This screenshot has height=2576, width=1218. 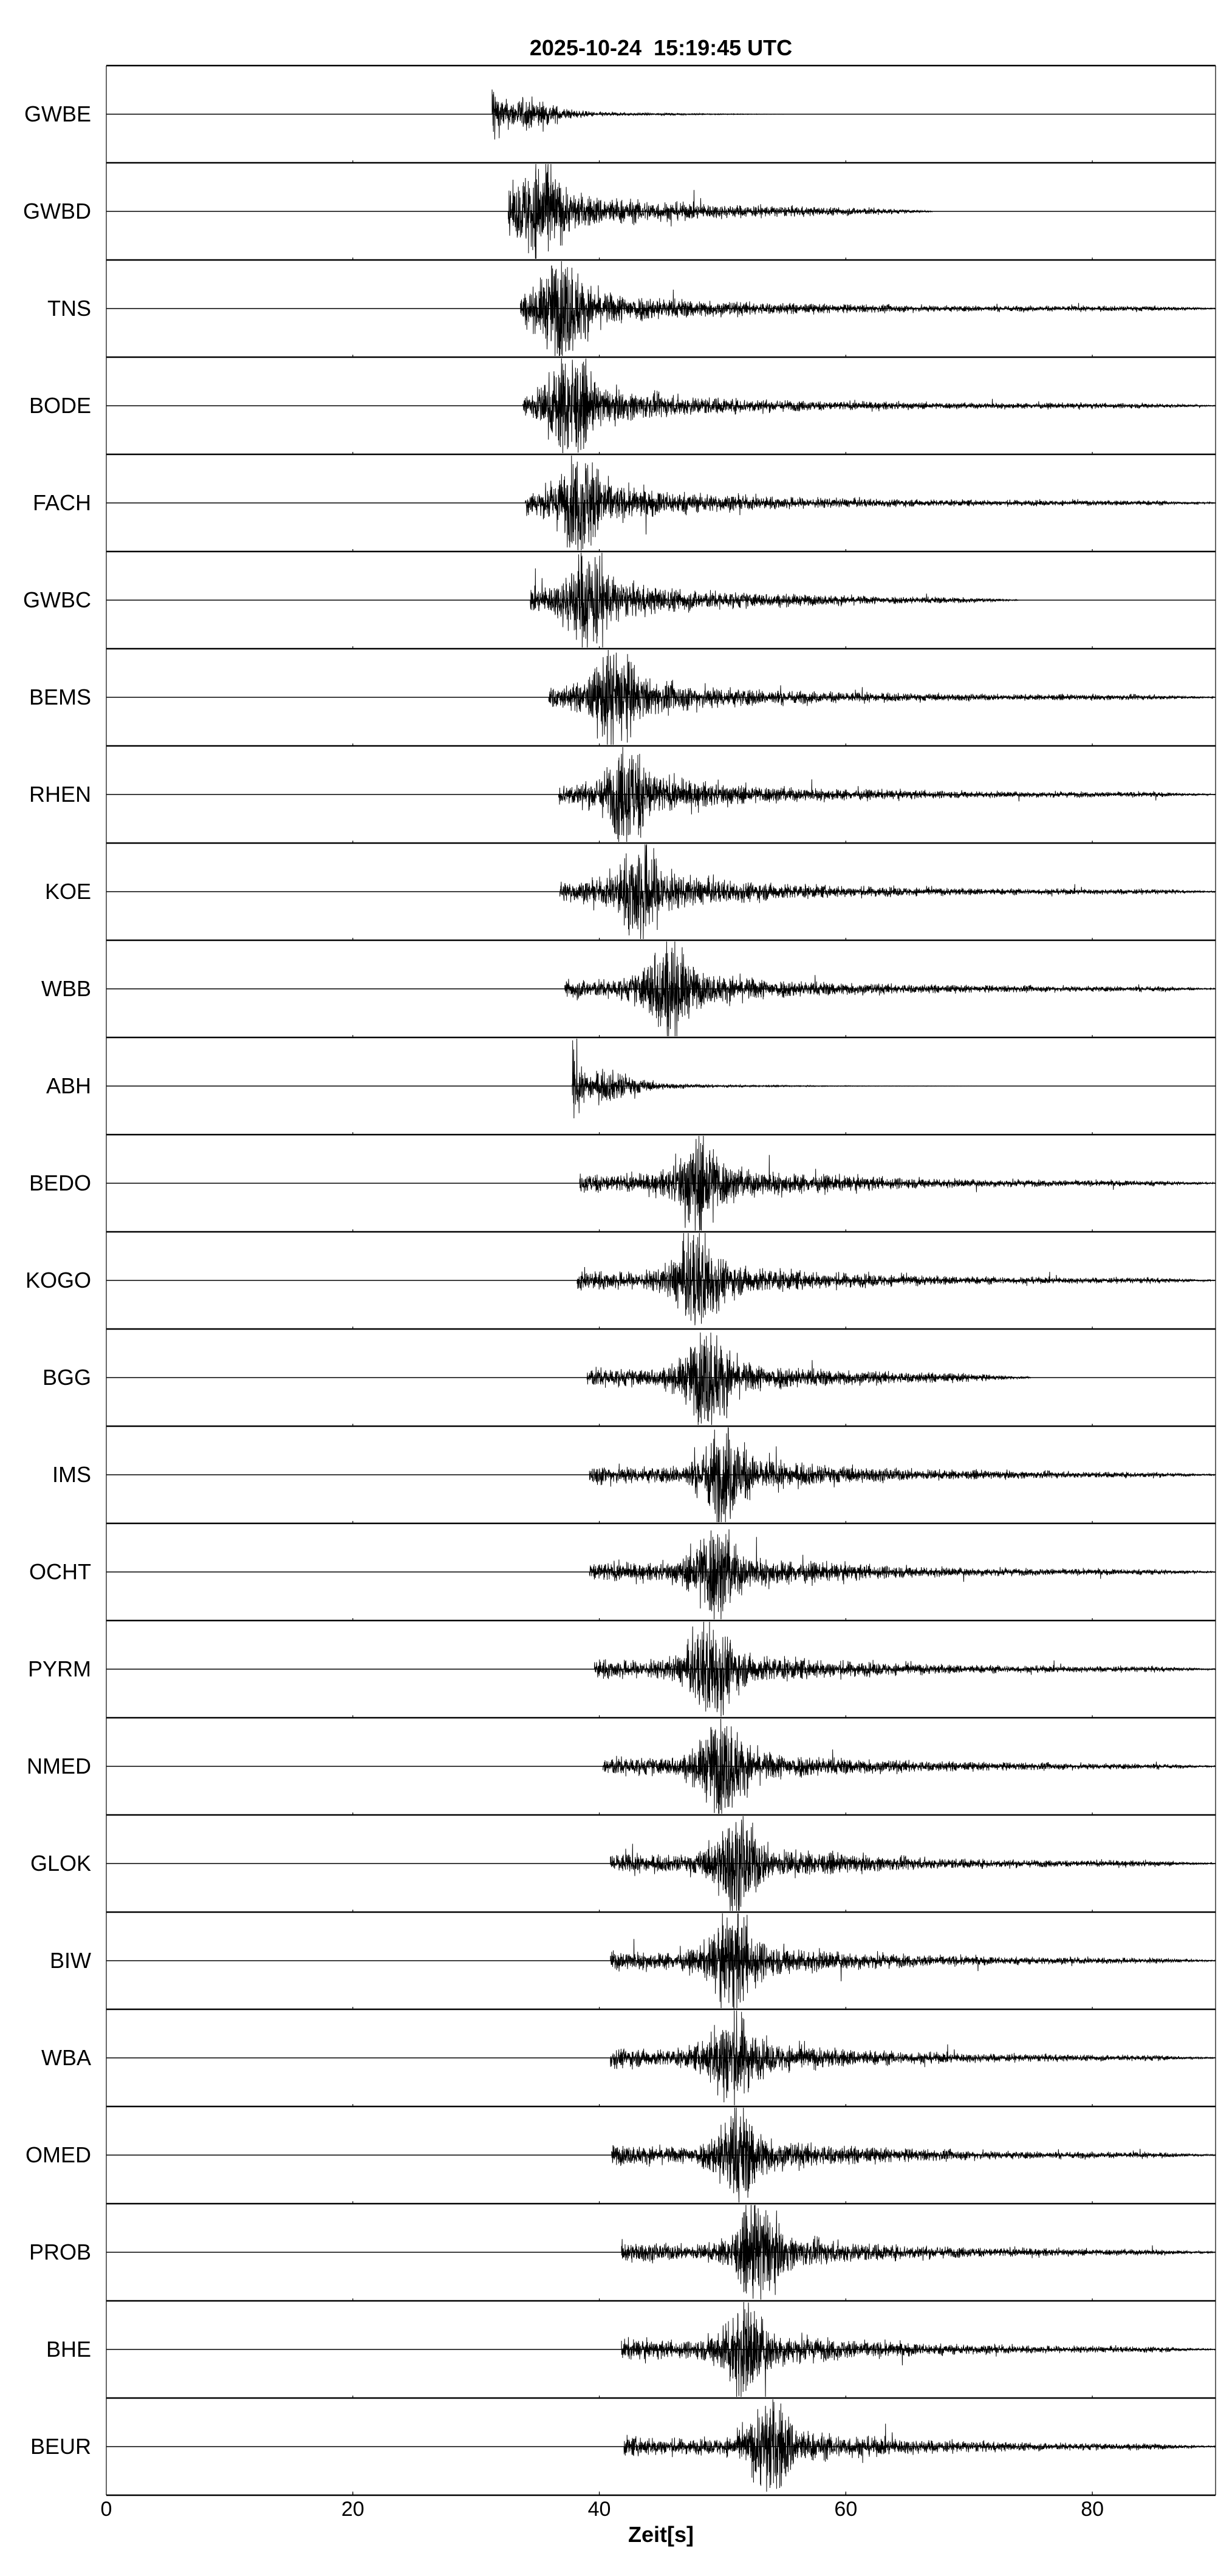 What do you see at coordinates (68, 2349) in the screenshot?
I see `station-label: BHE` at bounding box center [68, 2349].